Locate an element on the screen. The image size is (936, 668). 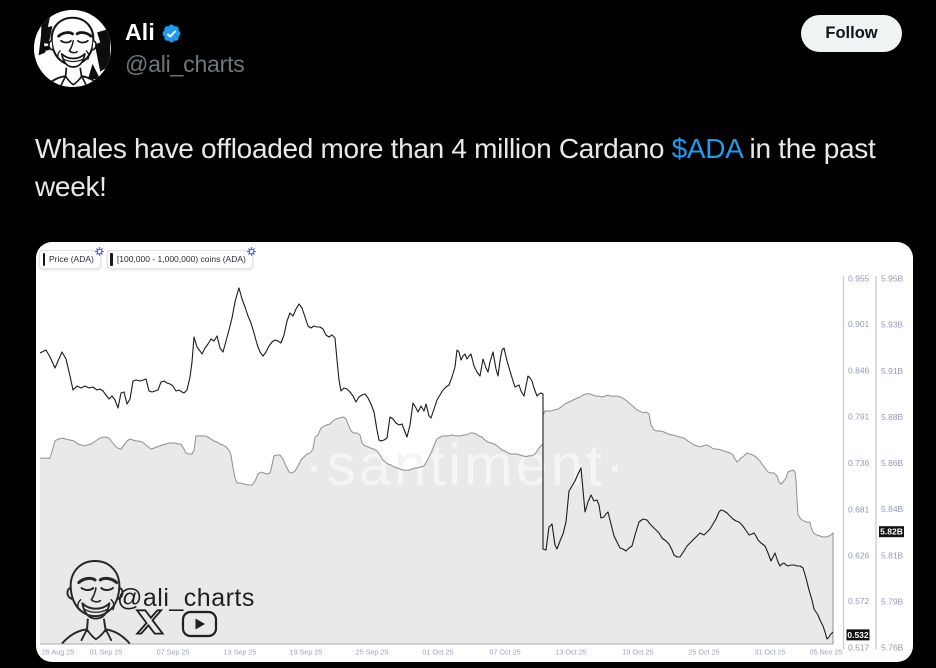
date-tick-label: 19 Oct 25 is located at coordinates (637, 652).